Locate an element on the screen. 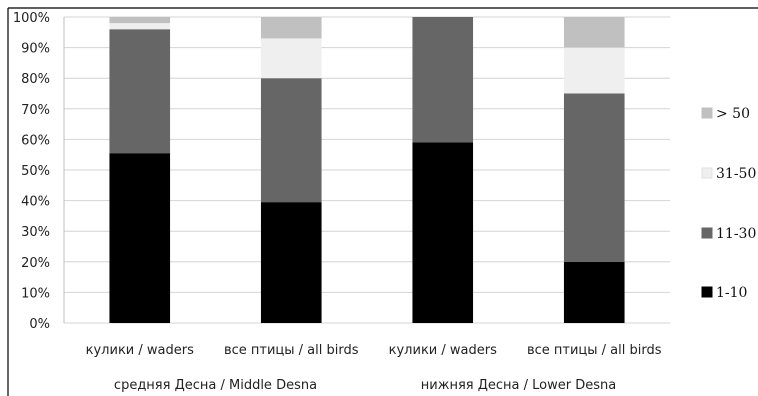 This screenshot has width=758, height=396. legend-label: > 50 is located at coordinates (733, 114).